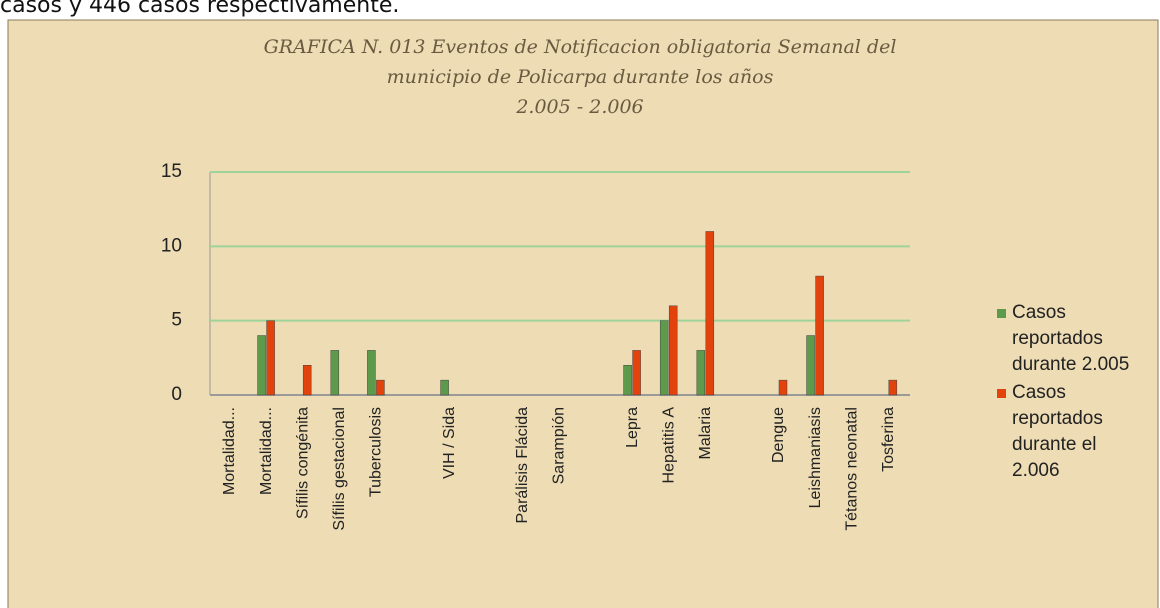  What do you see at coordinates (1057, 431) in the screenshot?
I see `legend-label: Casos reportados durante el 2.006` at bounding box center [1057, 431].